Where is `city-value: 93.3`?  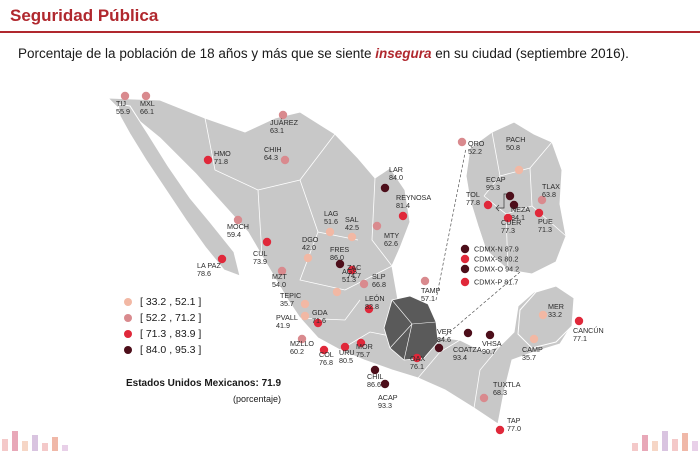
city-value: 93.3 is located at coordinates (385, 405).